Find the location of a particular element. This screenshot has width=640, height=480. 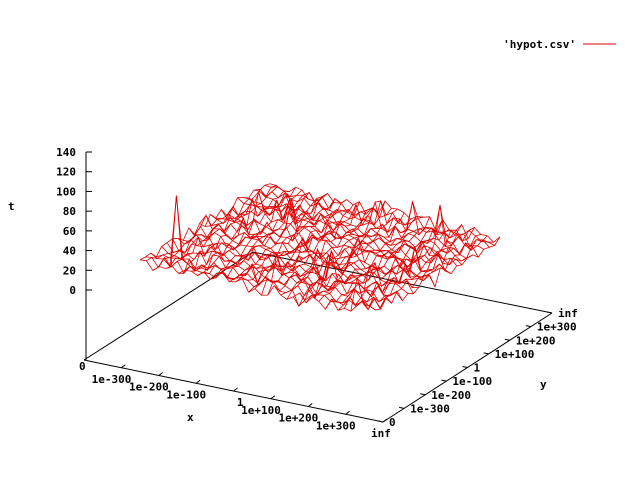

legend-series-label: 'hypot.csv' is located at coordinates (539, 44).